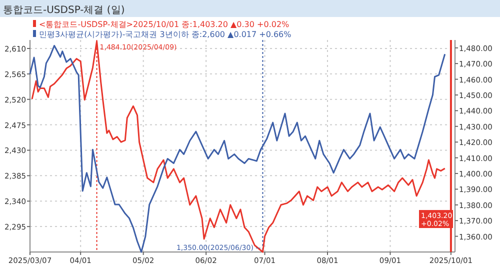  What do you see at coordinates (165, 34) in the screenshot?
I see `legend-label: 민평3사평균(시가평가)-국고채권 3년이하 종:2,600 ▲0.017 +0.66%` at bounding box center [165, 34].